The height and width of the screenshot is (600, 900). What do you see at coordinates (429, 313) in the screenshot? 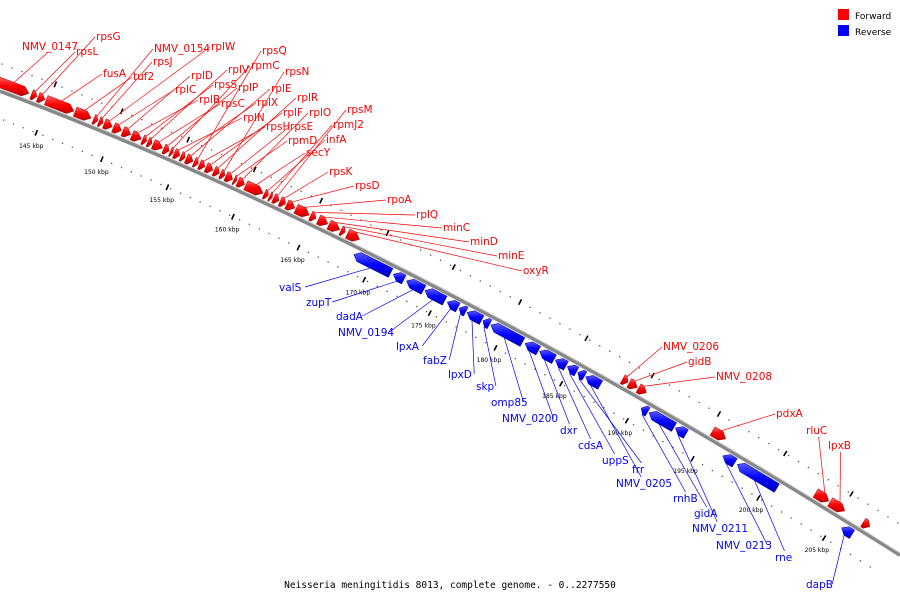
I see `tick-inner` at bounding box center [429, 313].